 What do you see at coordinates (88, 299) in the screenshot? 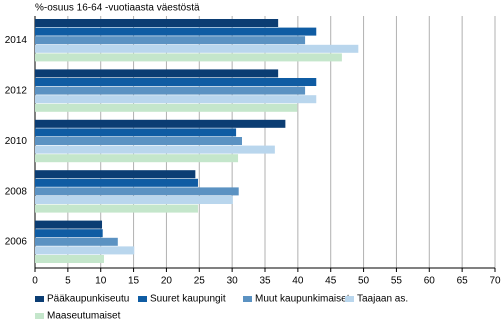
I see `legend-label: Pääkaupunkiseutu` at bounding box center [88, 299].